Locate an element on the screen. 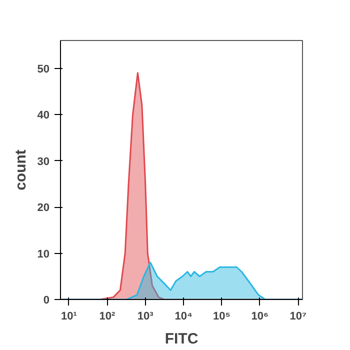 The image size is (350, 350). x-tick-label: 10⁶ is located at coordinates (260, 316).